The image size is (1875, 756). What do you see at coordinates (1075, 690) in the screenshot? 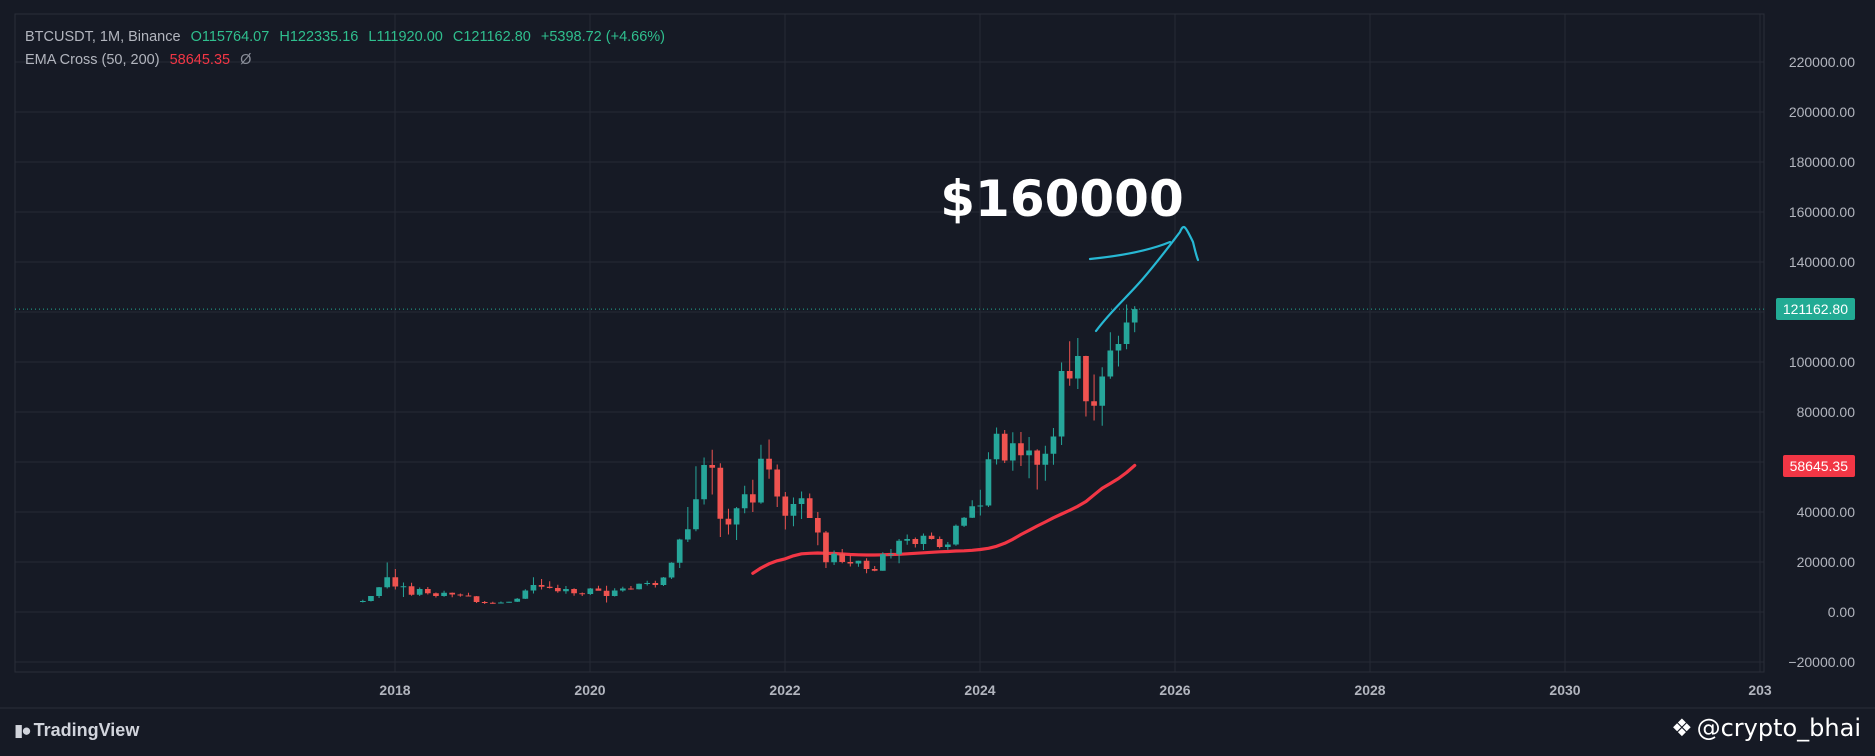
I see `time-axis: 2018 2020 2022 2024 2026 2028 2030 203` at bounding box center [1075, 690].